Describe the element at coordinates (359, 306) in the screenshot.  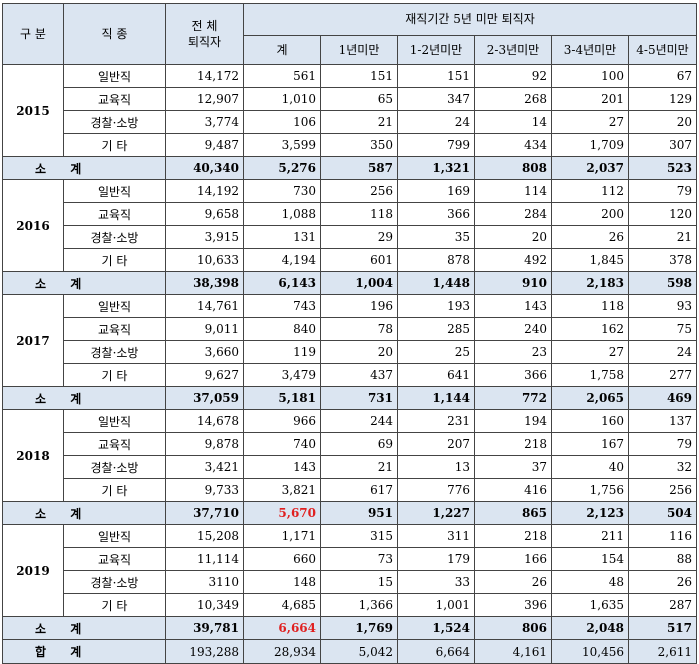
I see `value-cell: 196` at that location.